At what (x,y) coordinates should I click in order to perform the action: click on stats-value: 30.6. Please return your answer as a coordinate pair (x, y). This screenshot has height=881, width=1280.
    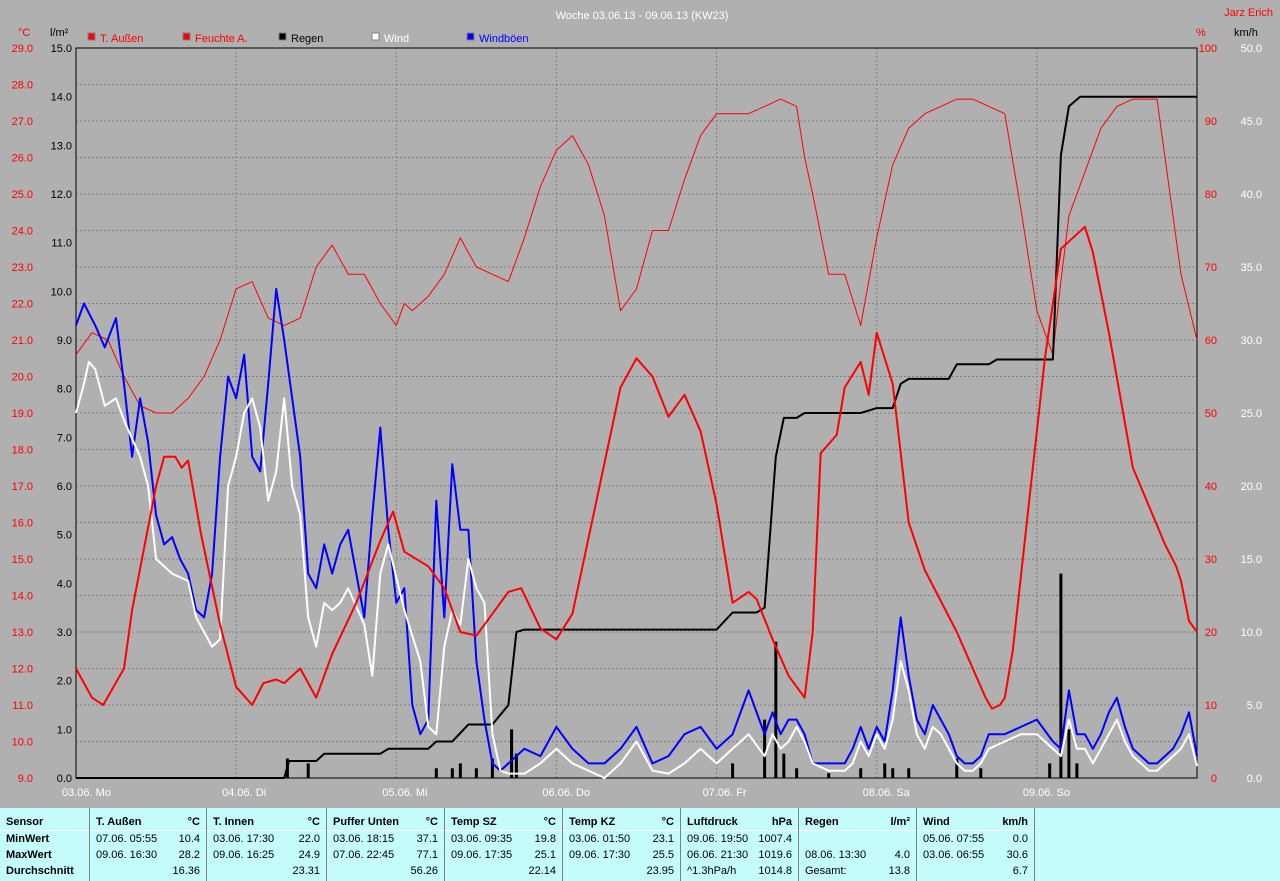
    Looking at the image, I should click on (1017, 855).